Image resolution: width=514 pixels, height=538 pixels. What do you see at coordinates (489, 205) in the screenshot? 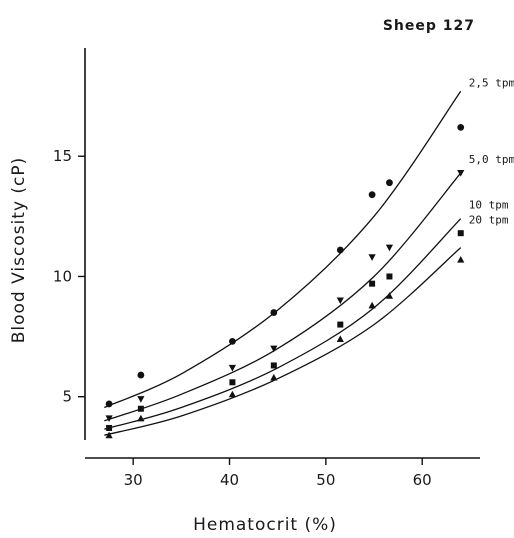
I see `series-label-10-tpm: 10 tpm` at bounding box center [489, 205].